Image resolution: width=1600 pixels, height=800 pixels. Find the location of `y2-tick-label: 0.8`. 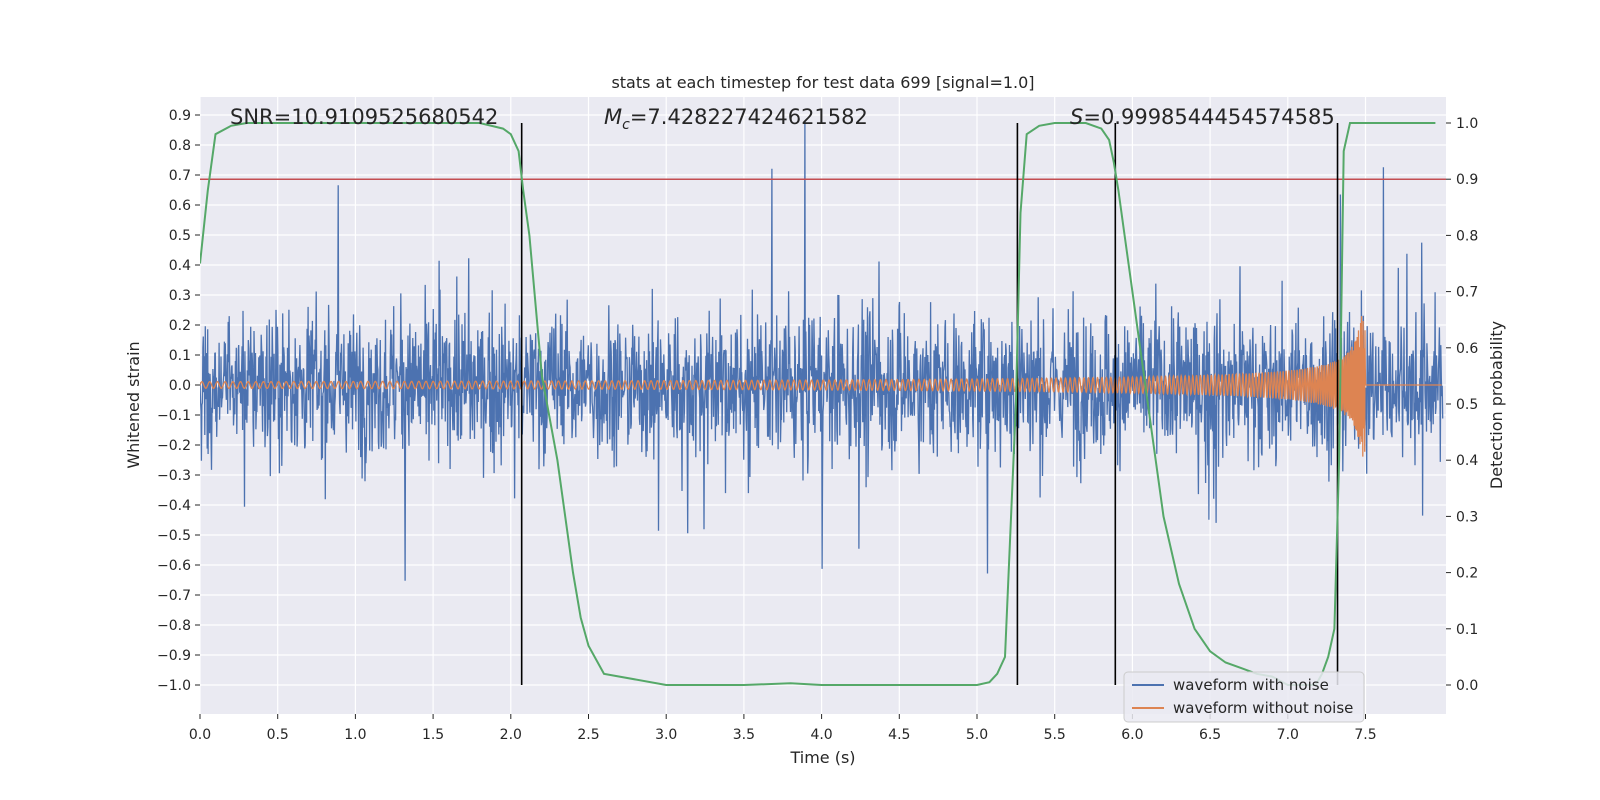

y2-tick-label: 0.8 is located at coordinates (1467, 236).